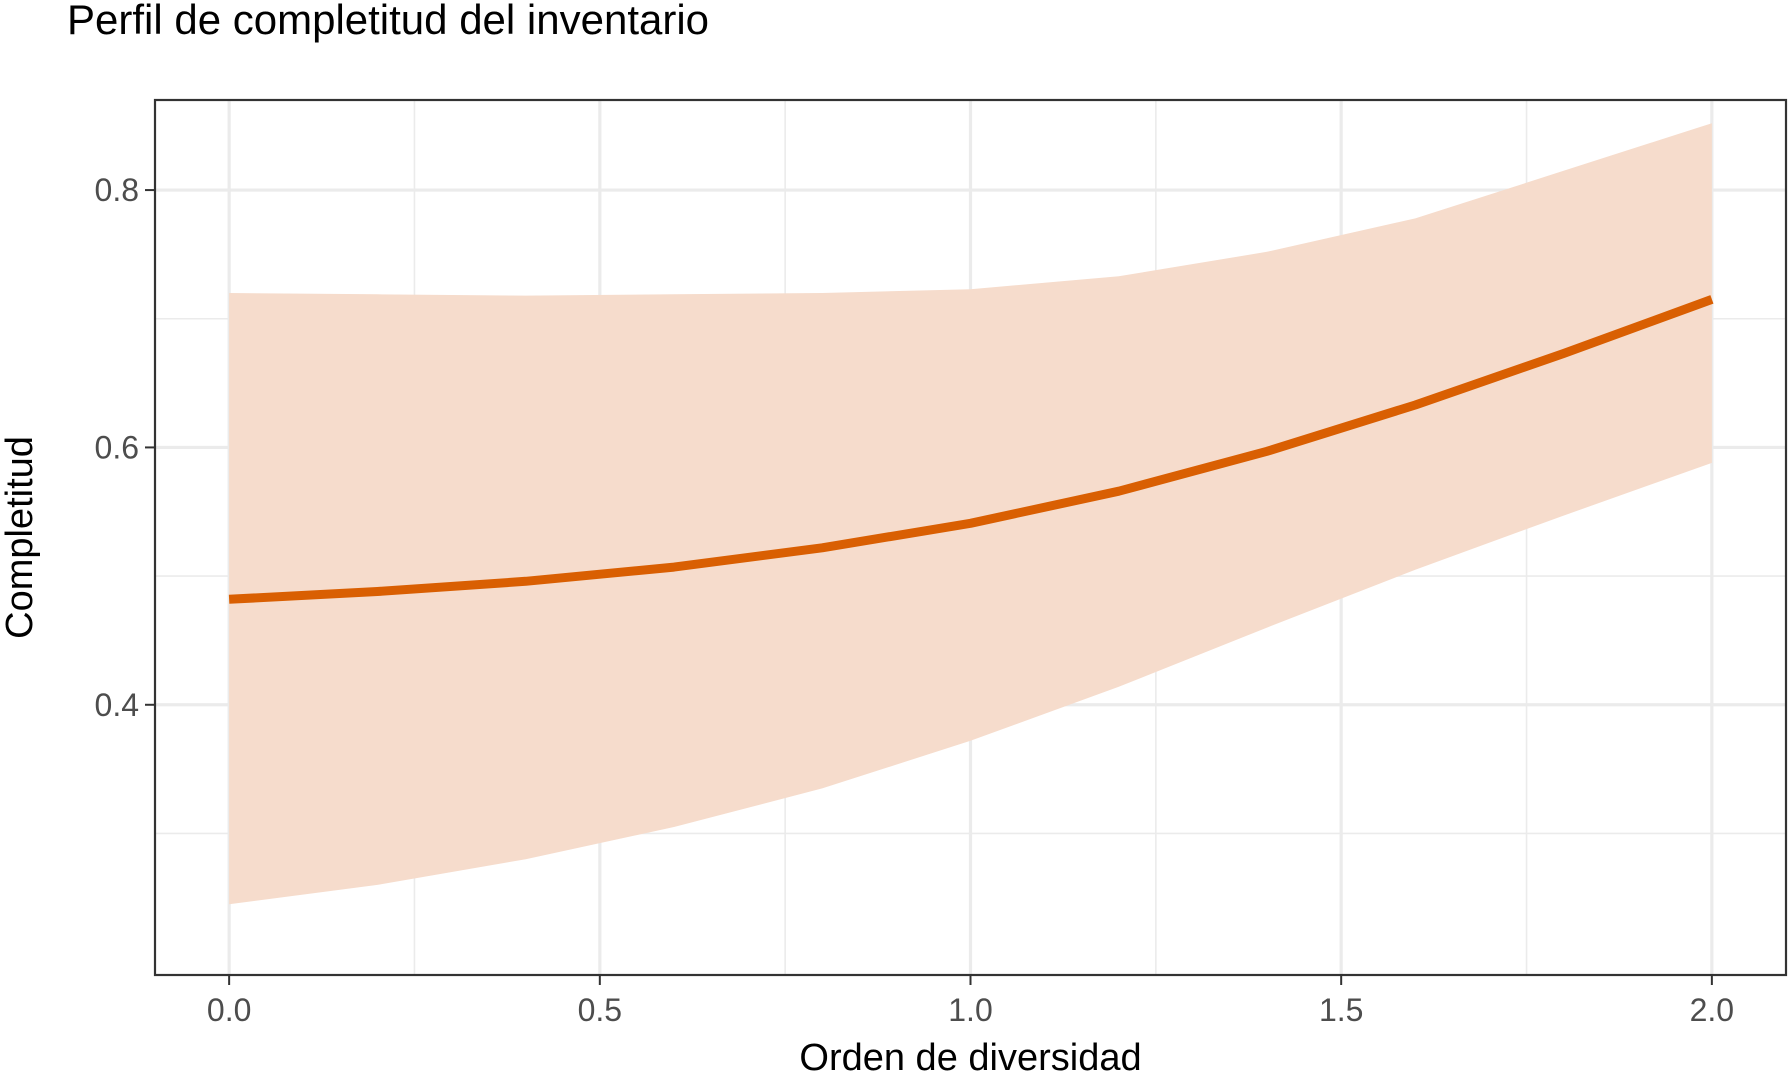 Image resolution: width=1791 pixels, height=1083 pixels. What do you see at coordinates (117, 447) in the screenshot?
I see `y-tick-label: 0.6` at bounding box center [117, 447].